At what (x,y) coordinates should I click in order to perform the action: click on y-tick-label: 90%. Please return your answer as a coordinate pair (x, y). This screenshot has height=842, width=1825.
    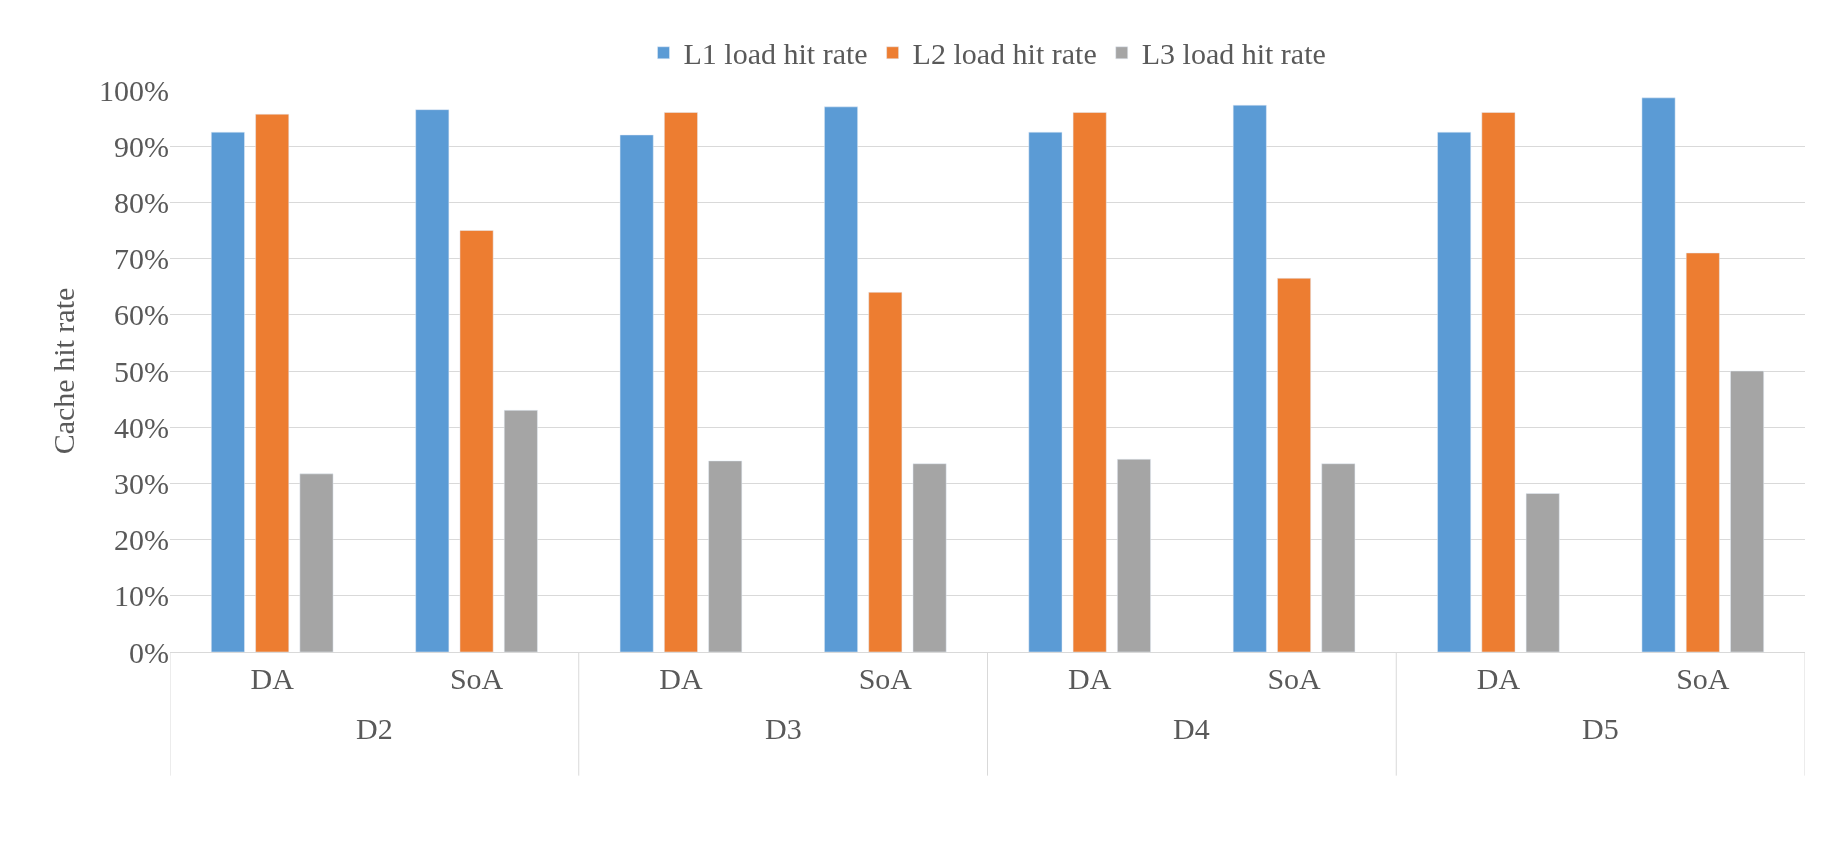
    Looking at the image, I should click on (141, 146).